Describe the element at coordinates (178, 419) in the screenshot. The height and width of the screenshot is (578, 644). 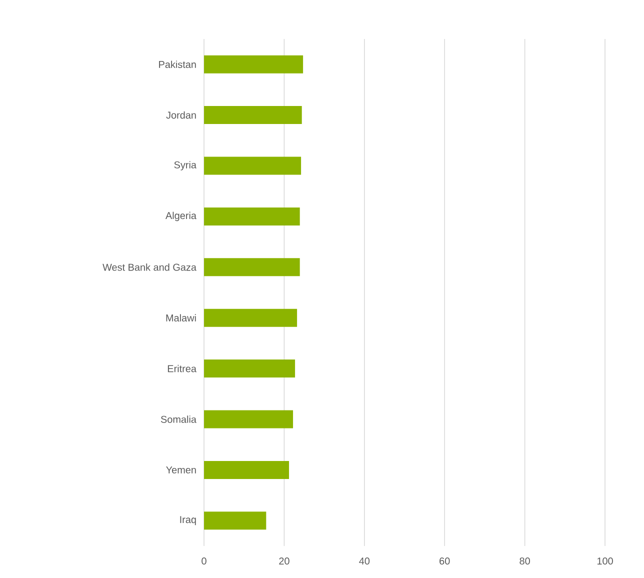
I see `y-tick-label: Somalia` at that location.